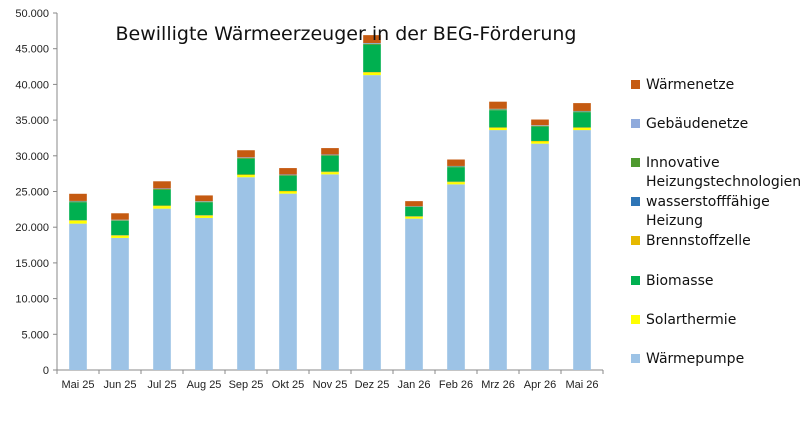 The width and height of the screenshot is (800, 441). I want to click on legend-label: Brennstoffzelle, so click(698, 241).